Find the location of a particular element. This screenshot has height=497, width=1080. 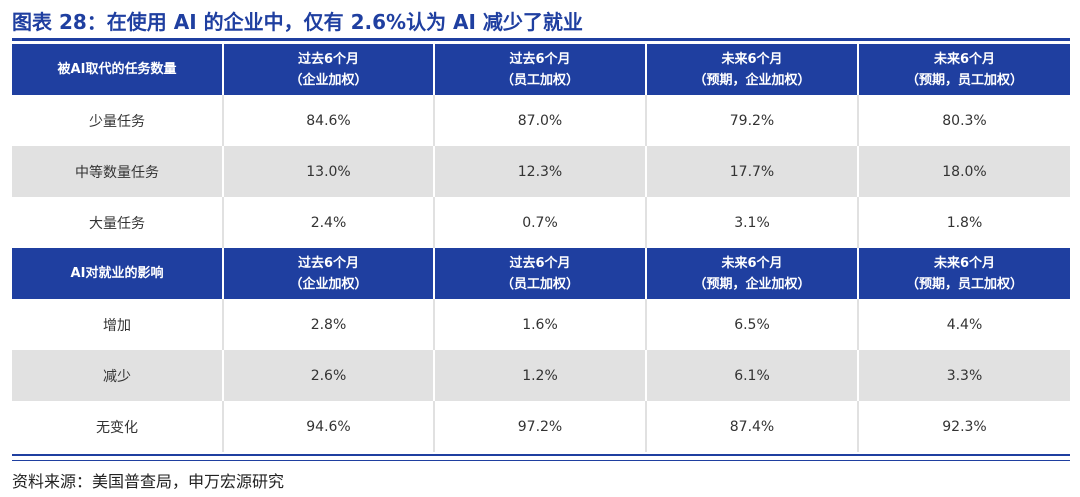

source-note: 资料来源：美国普查局，申万宏源研究 is located at coordinates (148, 481).